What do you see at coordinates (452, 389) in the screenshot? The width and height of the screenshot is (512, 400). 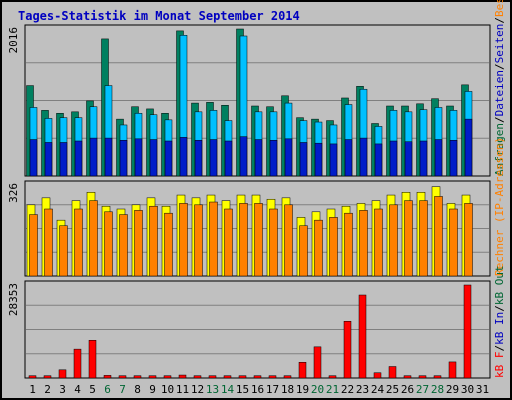 I see `day-label: 29` at bounding box center [452, 389].